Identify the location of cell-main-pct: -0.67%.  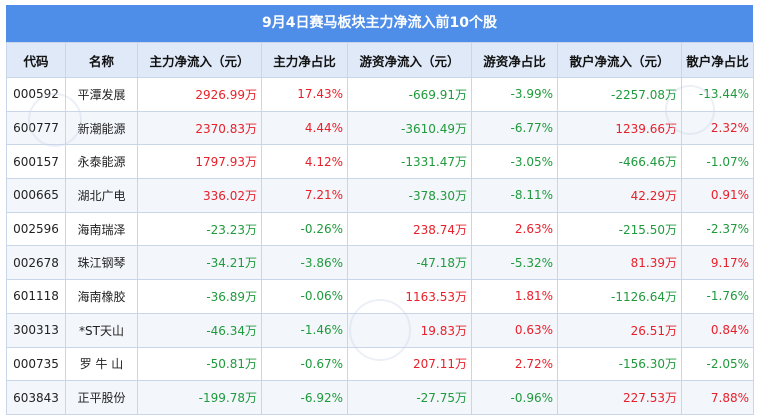
(304, 364).